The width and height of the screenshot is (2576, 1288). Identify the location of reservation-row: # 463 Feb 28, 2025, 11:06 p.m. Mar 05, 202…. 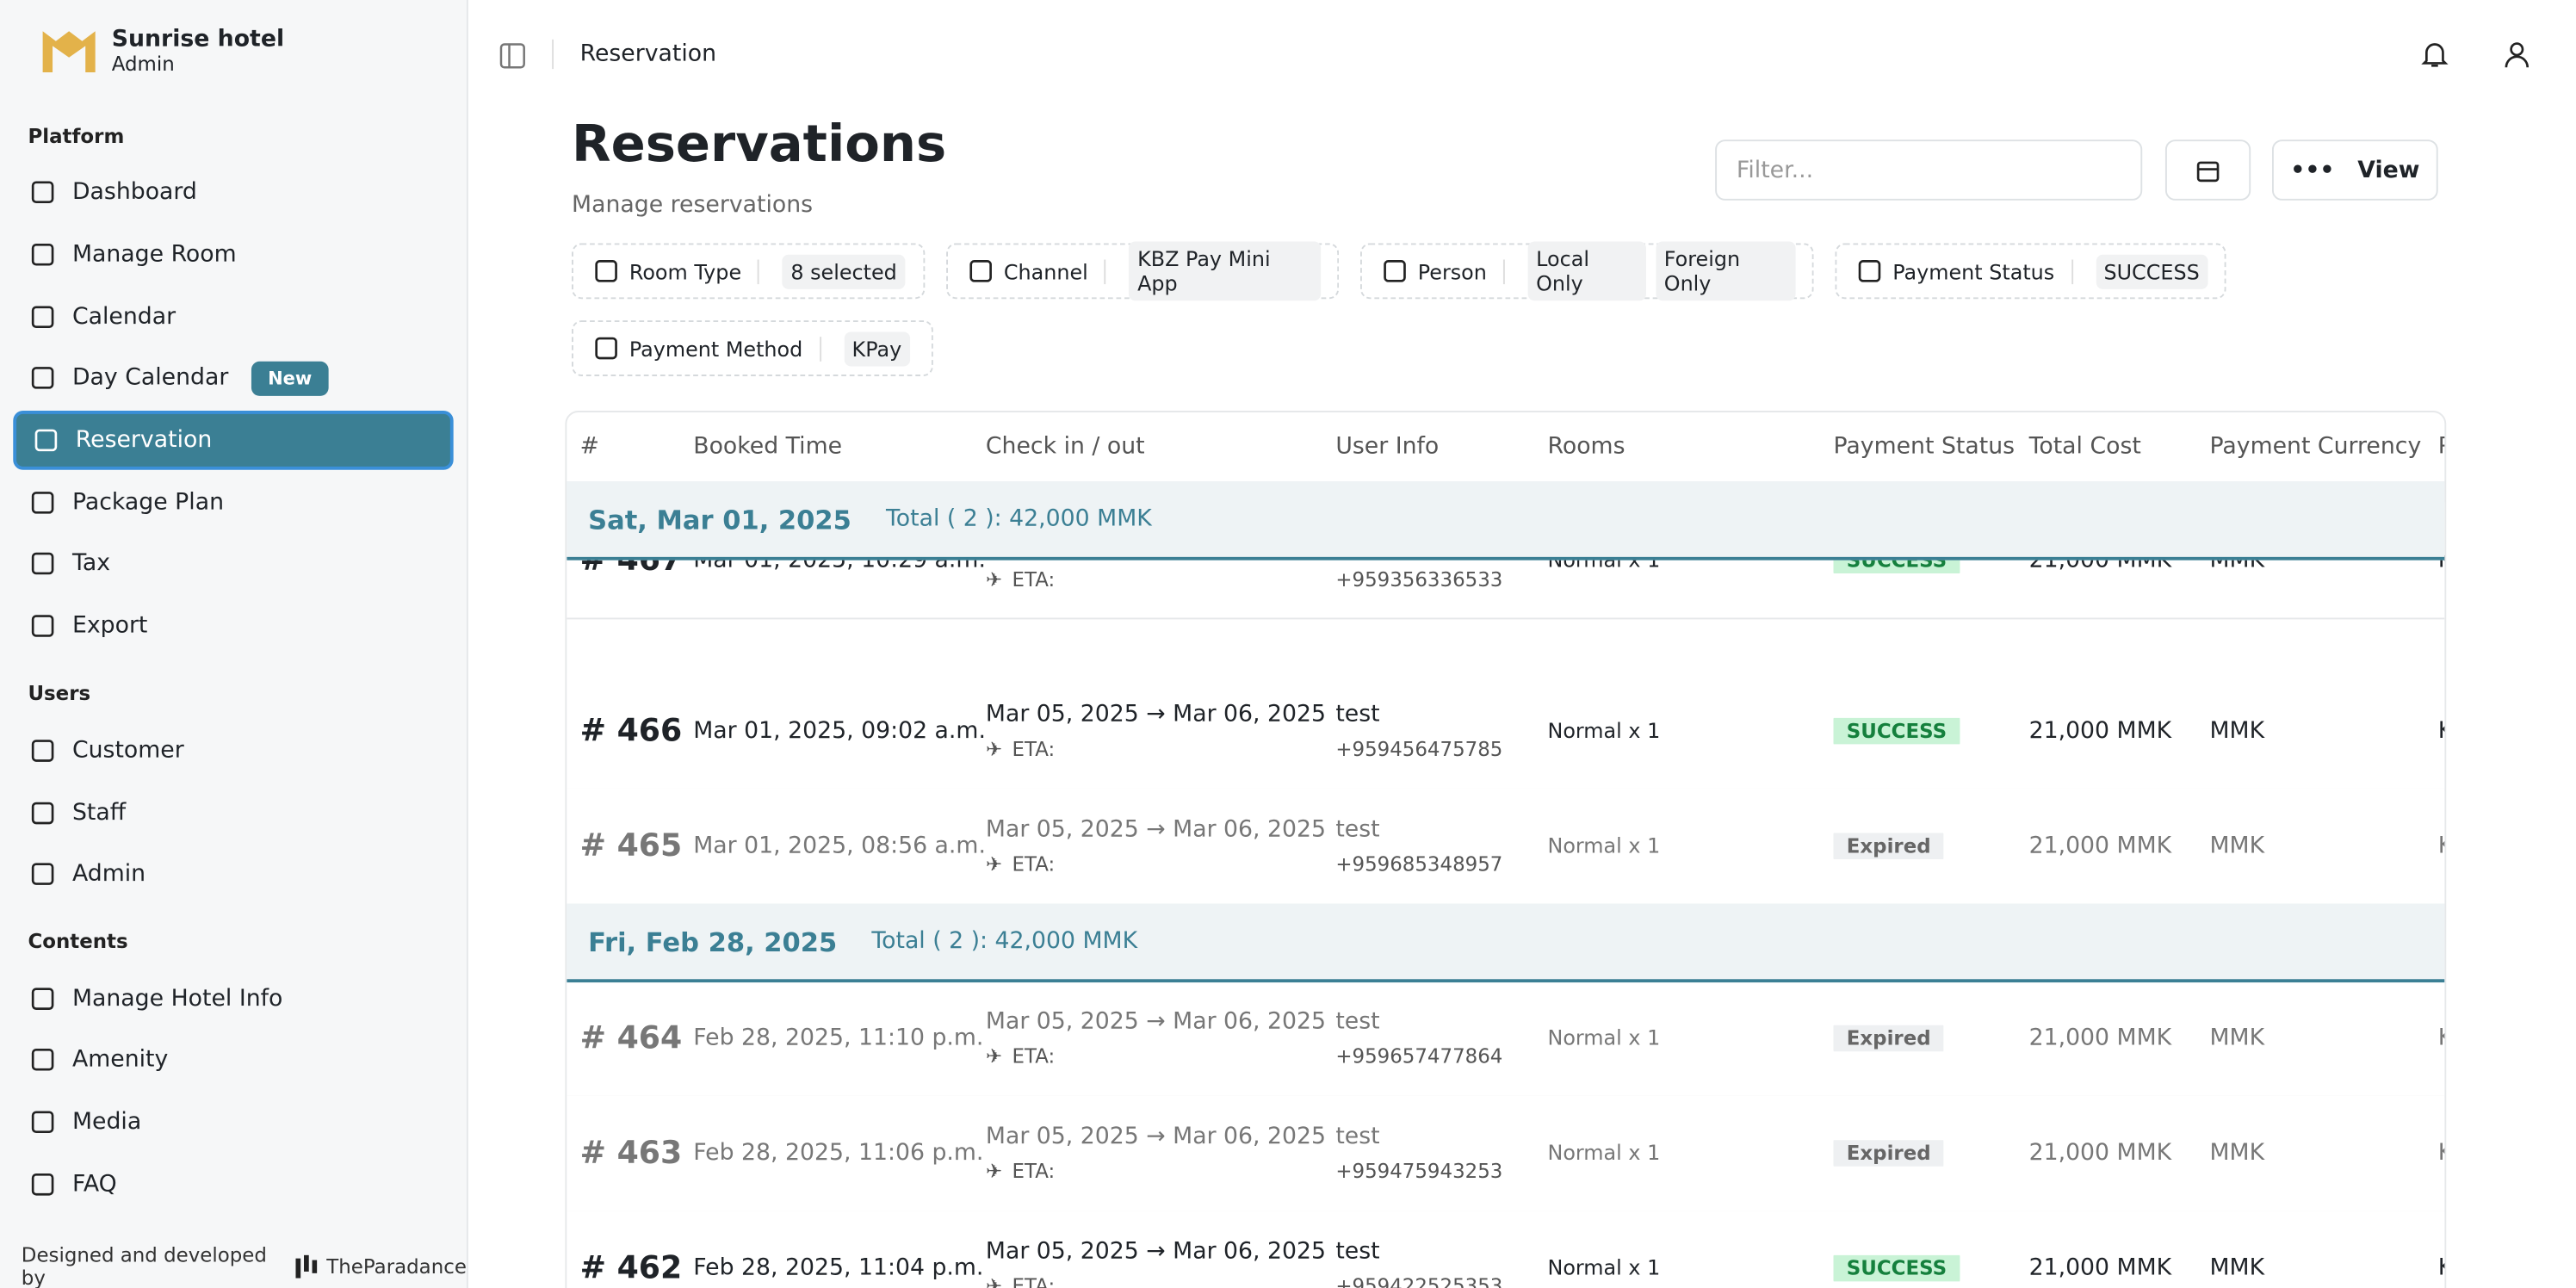
(1506, 1154).